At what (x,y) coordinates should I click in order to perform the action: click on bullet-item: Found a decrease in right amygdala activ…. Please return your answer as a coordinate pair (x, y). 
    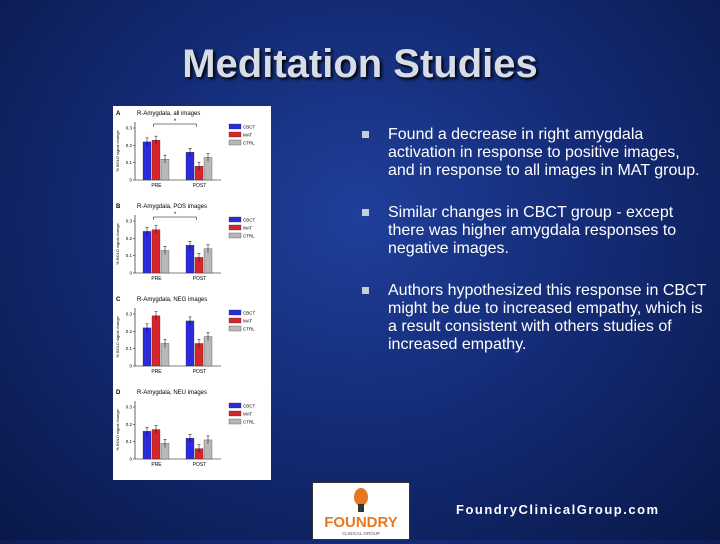
    Looking at the image, I should click on (534, 153).